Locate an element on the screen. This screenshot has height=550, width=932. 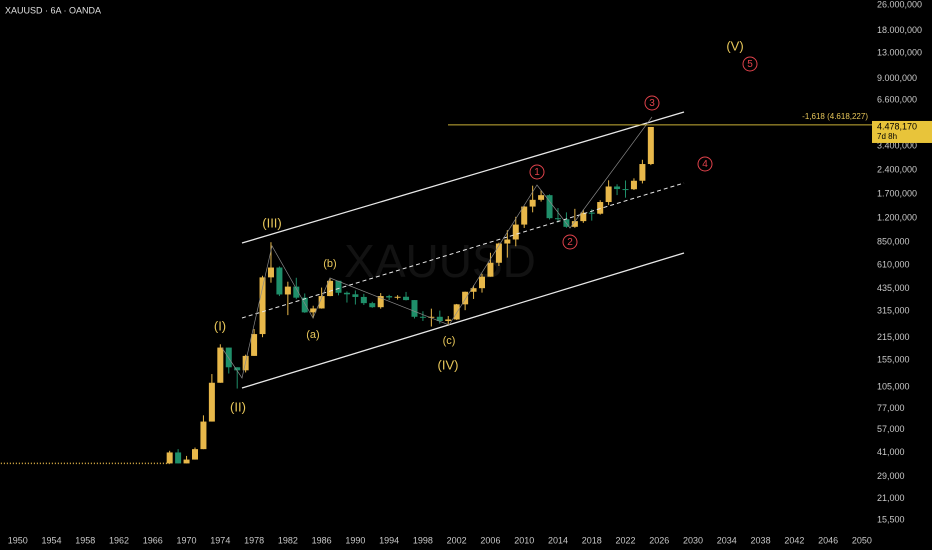
y-tick-label: 1.700,000 is located at coordinates (897, 194).